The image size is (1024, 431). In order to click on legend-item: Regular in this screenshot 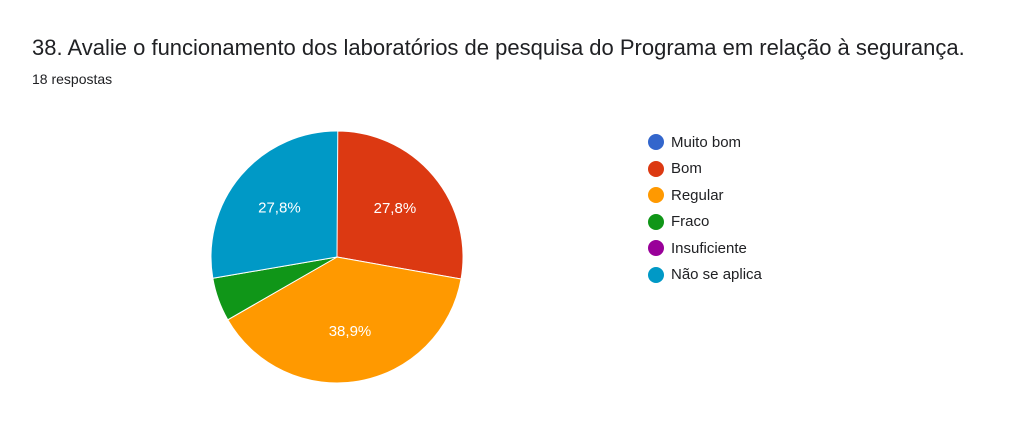, I will do `click(705, 195)`.